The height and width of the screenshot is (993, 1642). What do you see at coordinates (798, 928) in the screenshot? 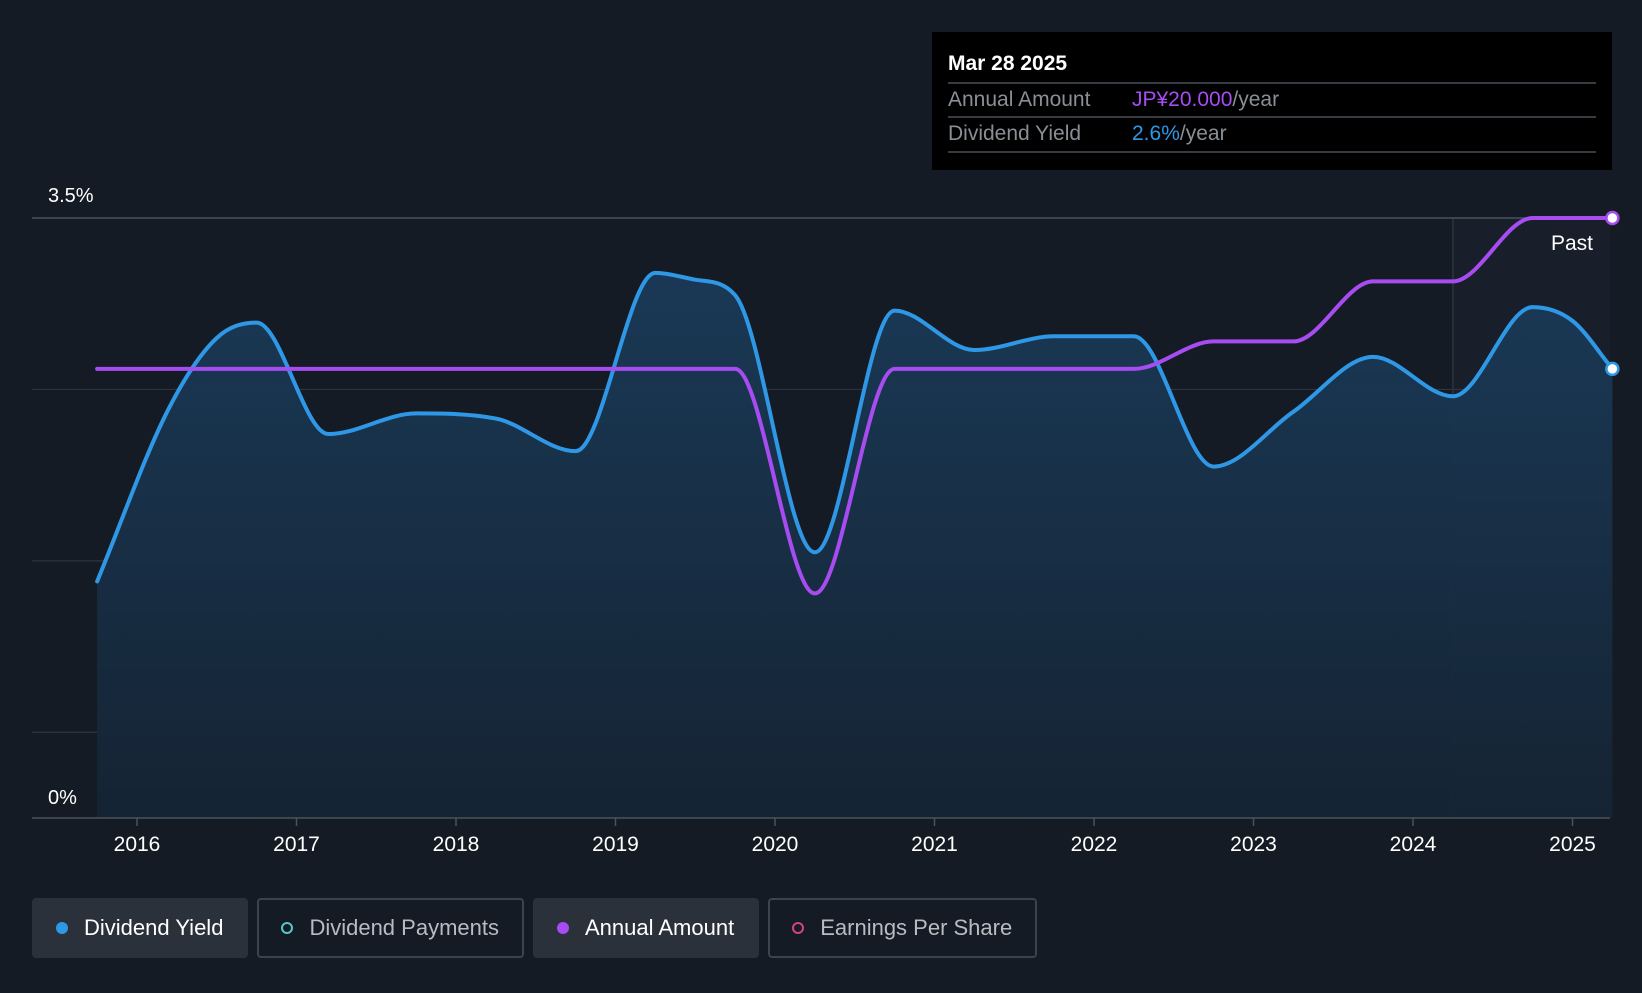
I see `earnings-per-share-dot-icon` at bounding box center [798, 928].